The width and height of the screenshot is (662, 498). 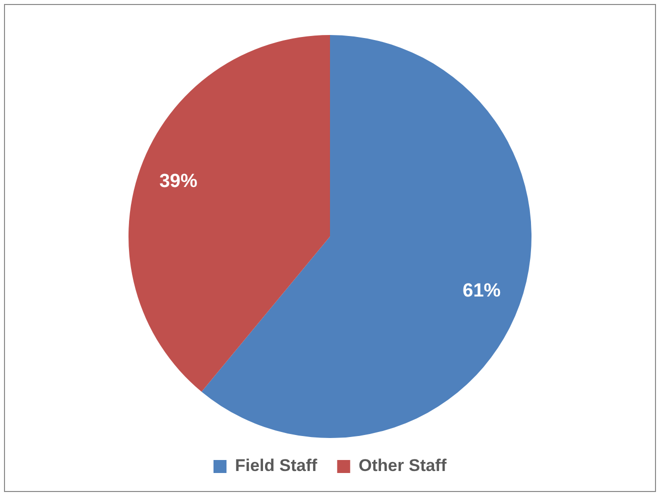 I want to click on legend-label: Field Staff, so click(x=276, y=466).